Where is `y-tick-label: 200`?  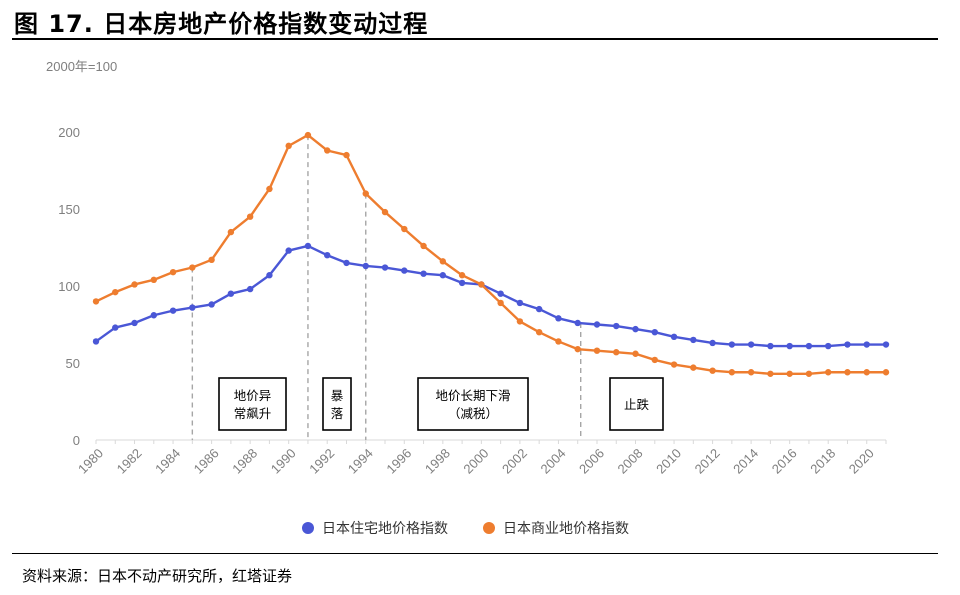
y-tick-label: 200 is located at coordinates (69, 132).